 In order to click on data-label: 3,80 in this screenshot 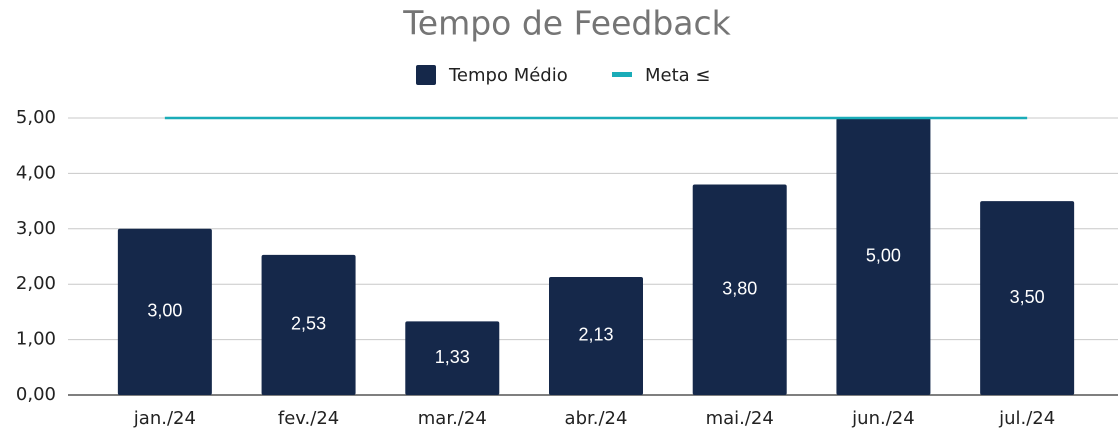, I will do `click(739, 288)`.